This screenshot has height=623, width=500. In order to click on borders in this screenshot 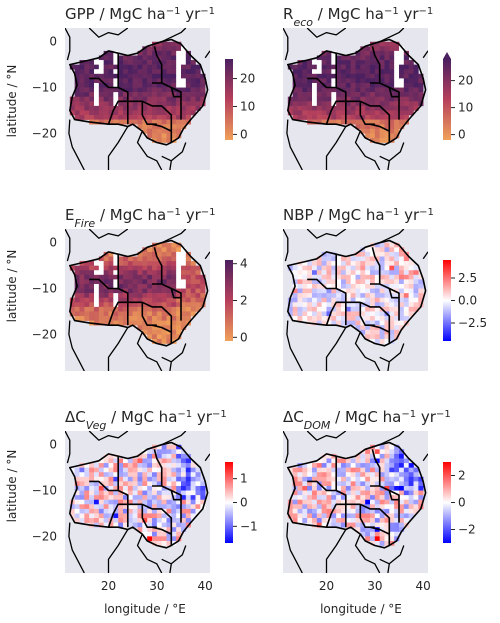, I will do `click(355, 99)`.